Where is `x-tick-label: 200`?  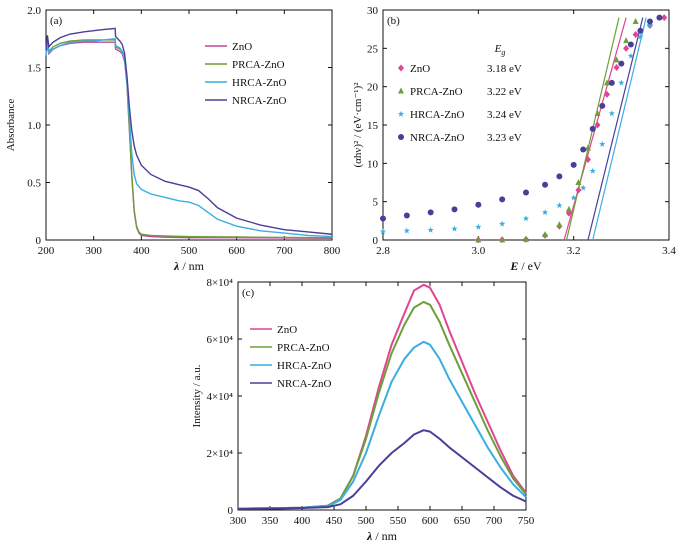 x-tick-label: 200 is located at coordinates (46, 251).